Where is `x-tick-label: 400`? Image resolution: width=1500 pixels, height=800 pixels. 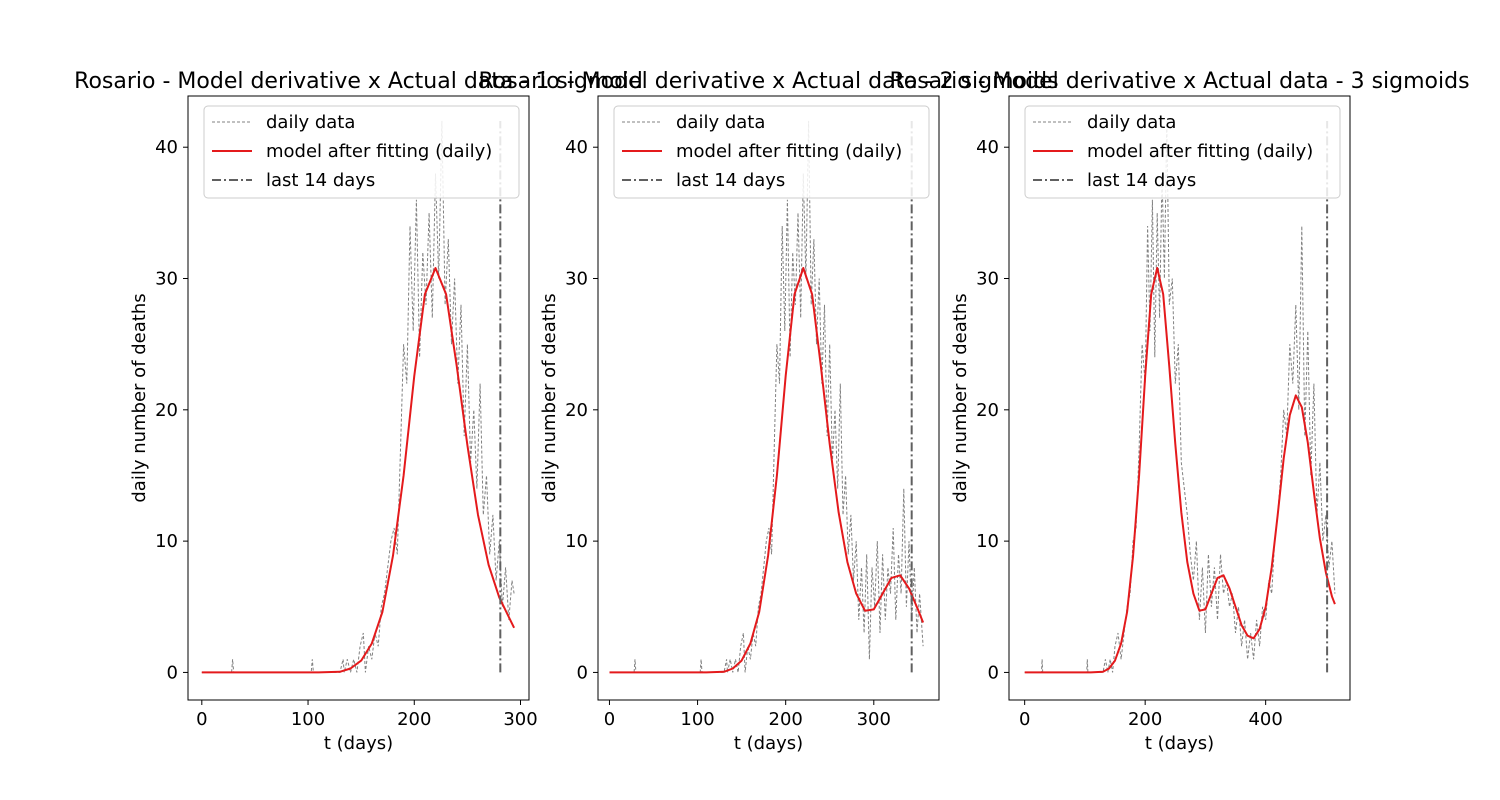 x-tick-label: 400 is located at coordinates (1265, 719).